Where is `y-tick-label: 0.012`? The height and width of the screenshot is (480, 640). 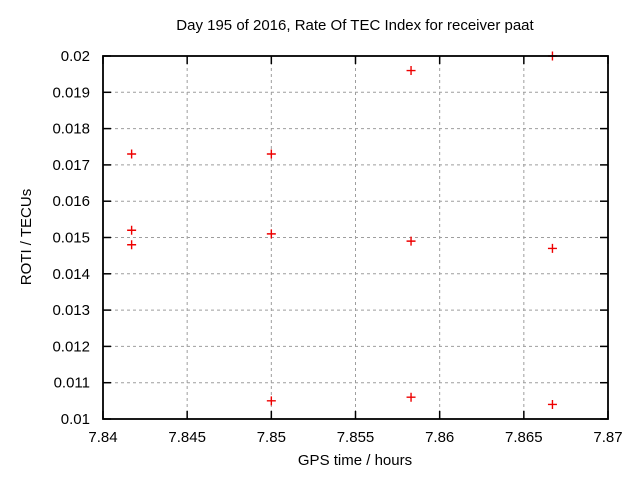
y-tick-label: 0.012 is located at coordinates (71, 346).